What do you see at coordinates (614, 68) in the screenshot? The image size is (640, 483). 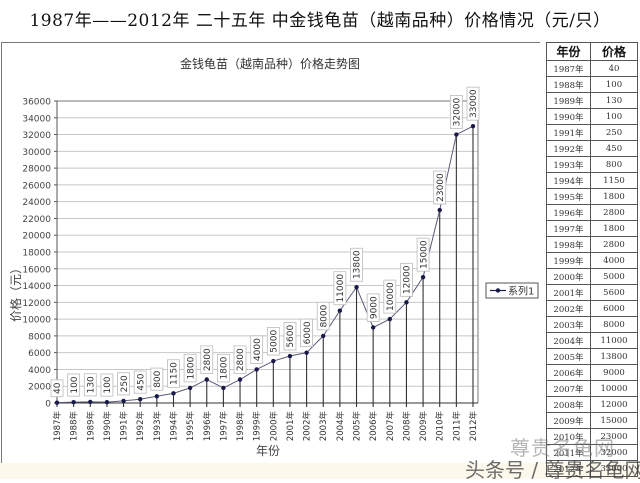 I see `cell-price: 40` at bounding box center [614, 68].